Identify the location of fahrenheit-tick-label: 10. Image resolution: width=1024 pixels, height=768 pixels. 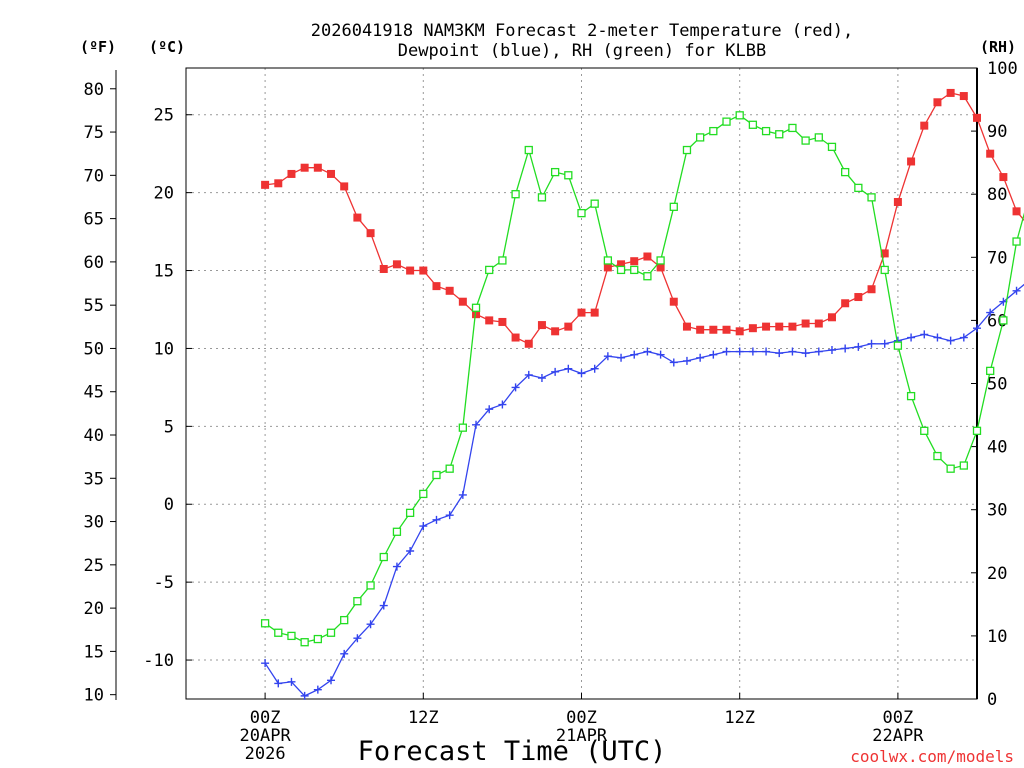
(94, 696).